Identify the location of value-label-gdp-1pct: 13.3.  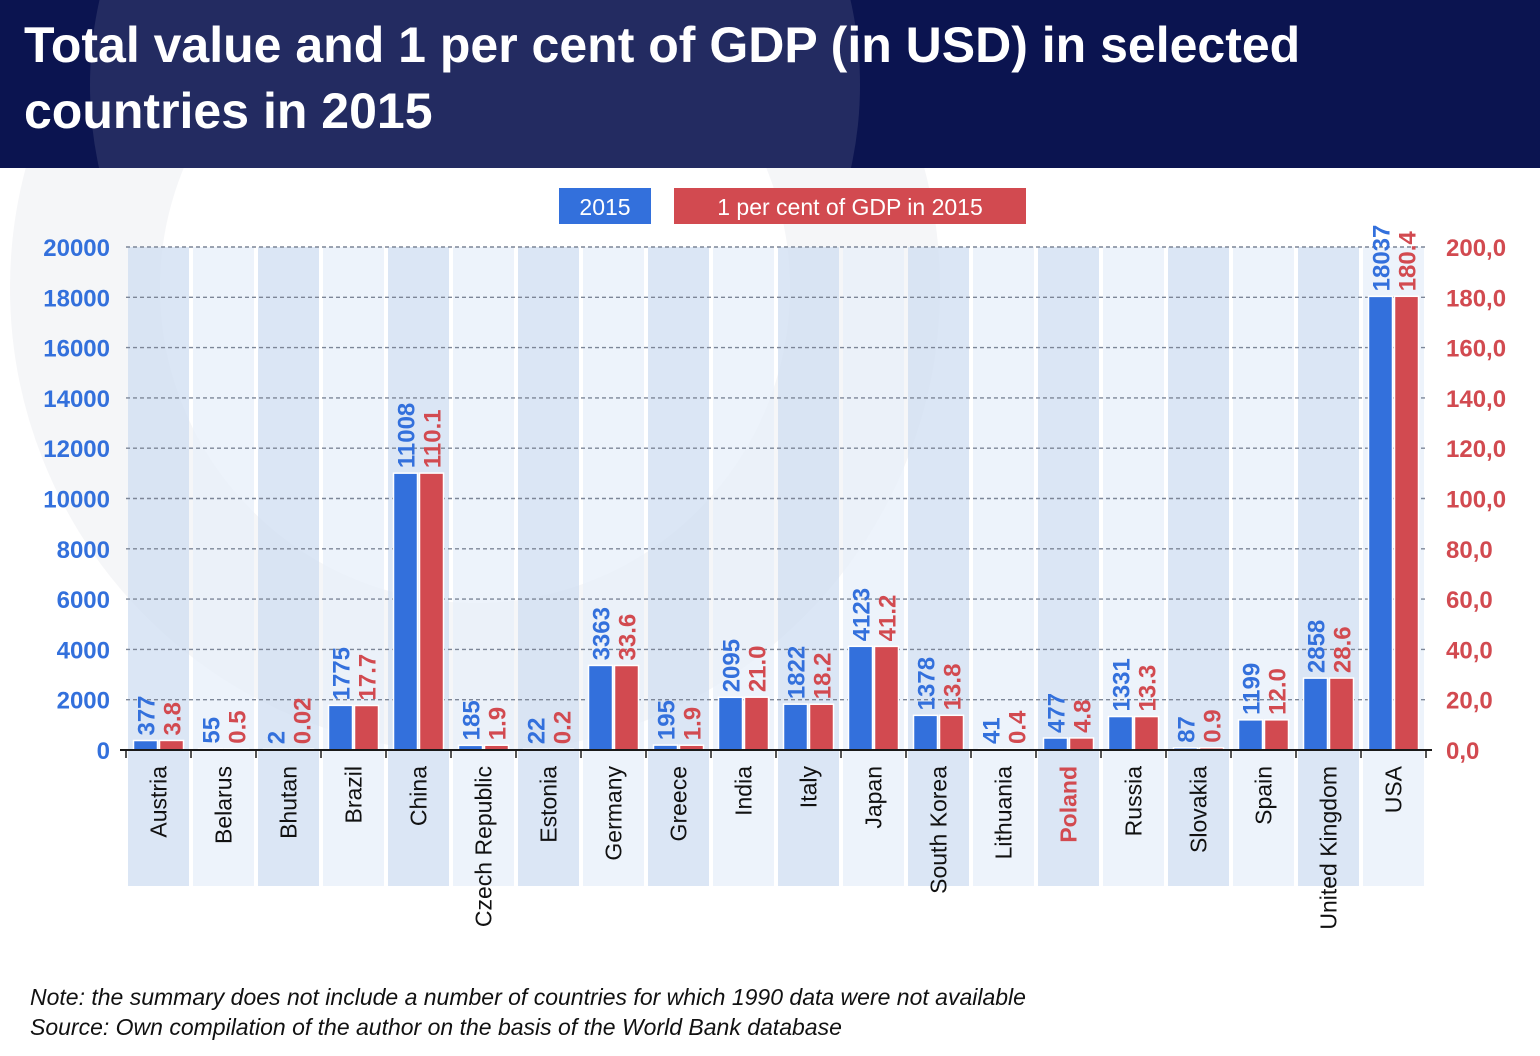
(1148, 688).